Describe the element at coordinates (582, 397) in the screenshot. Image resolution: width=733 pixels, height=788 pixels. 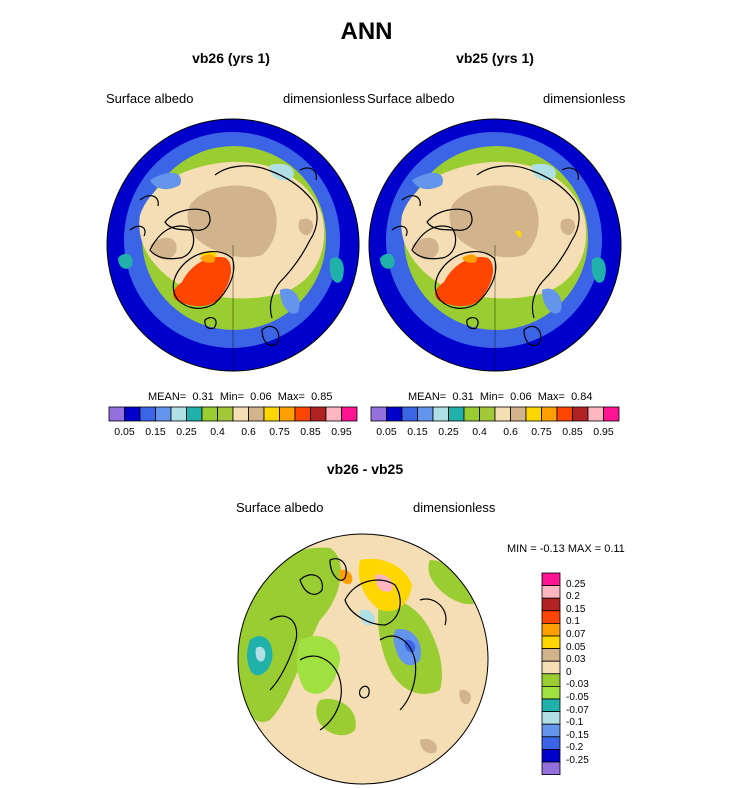
I see `max-value: 0.84` at that location.